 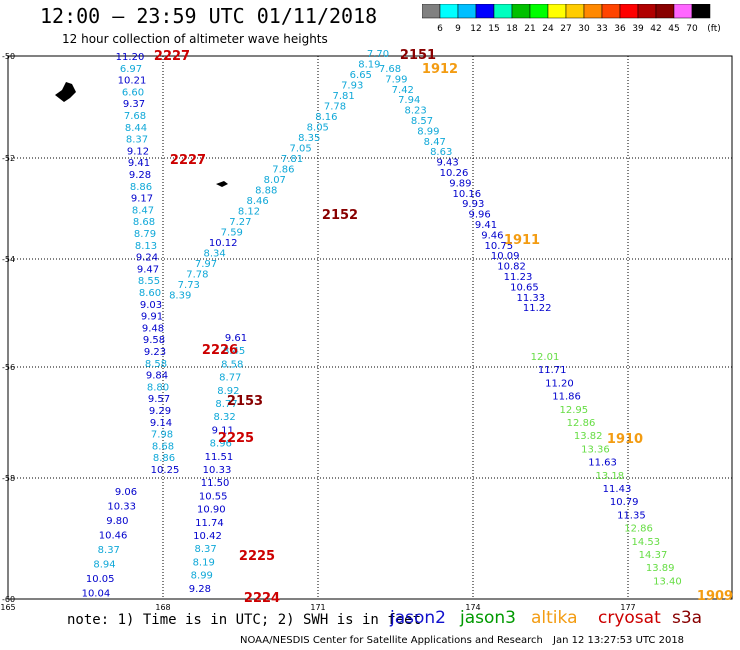 What do you see at coordinates (153, 328) in the screenshot?
I see `wave-height-value: 9.48` at bounding box center [153, 328].